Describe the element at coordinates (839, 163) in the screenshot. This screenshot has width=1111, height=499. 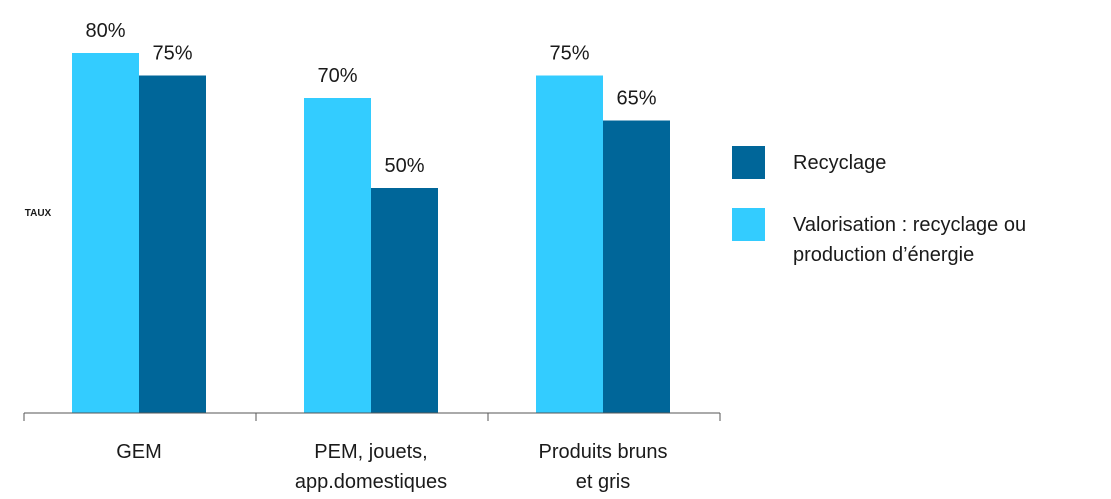
I see `legend-label-recyclage: Recyclage` at that location.